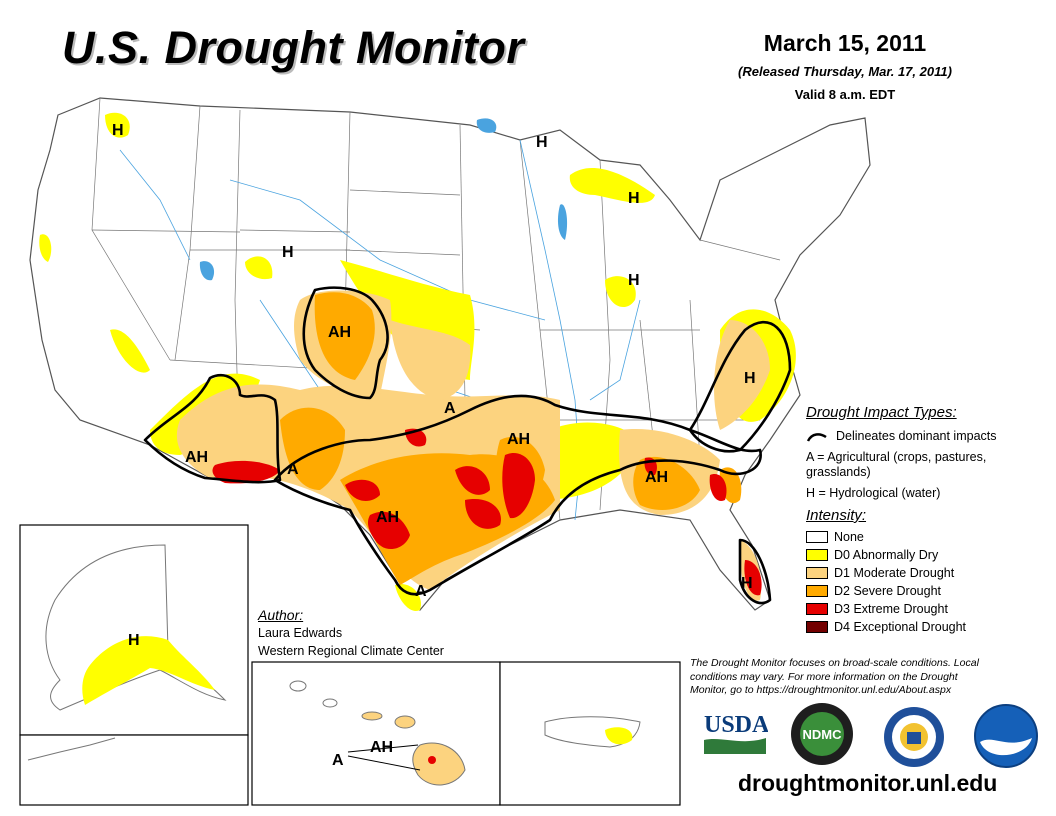  I want to click on intensity-label: D3 Extreme Drought, so click(891, 609).